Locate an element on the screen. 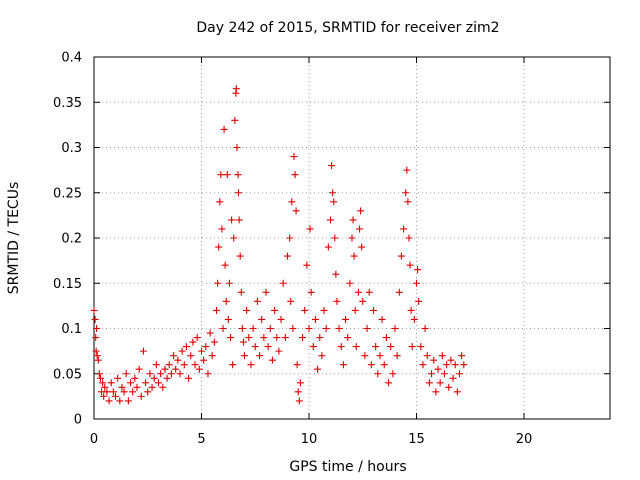 The height and width of the screenshot is (480, 640). y-tick-label: 0.35 is located at coordinates (67, 103).